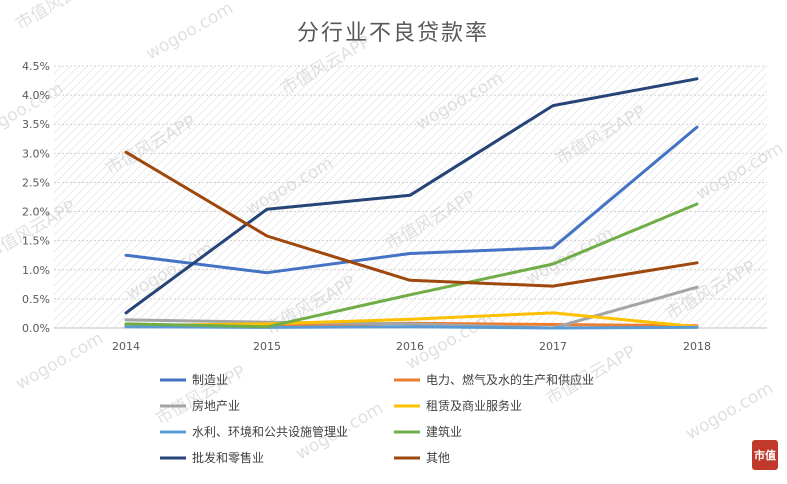  I want to click on legend-label: 其他, so click(438, 458).